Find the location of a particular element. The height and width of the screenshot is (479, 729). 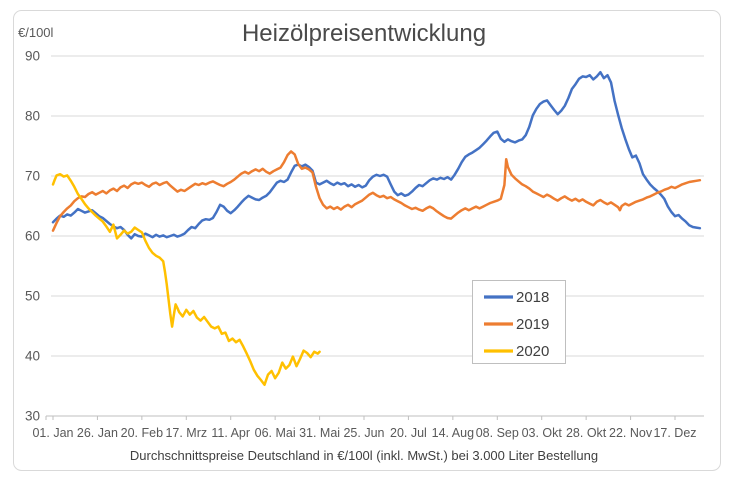

y-axis-unit-label: €/100l is located at coordinates (36, 32).